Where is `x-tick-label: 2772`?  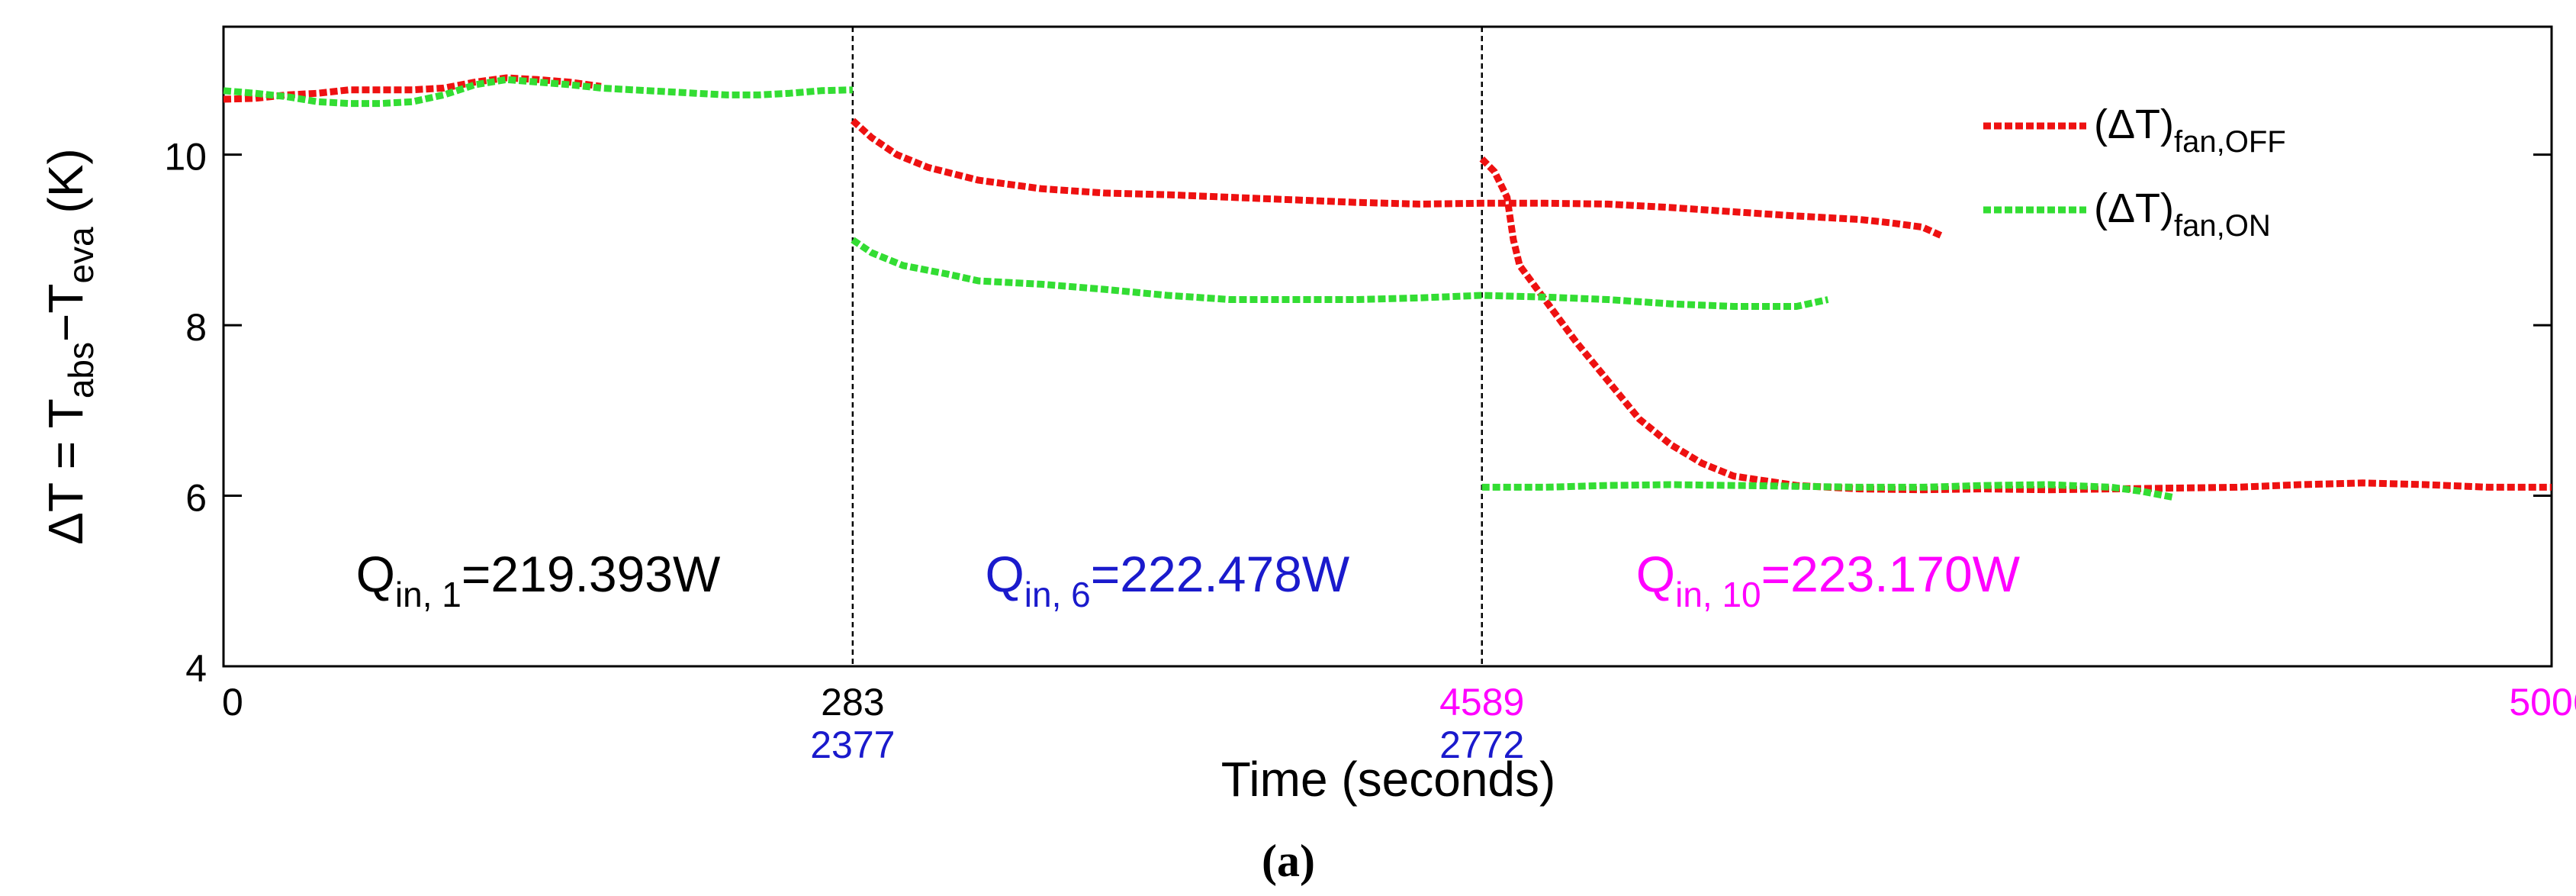
x-tick-label: 2772 is located at coordinates (1481, 745).